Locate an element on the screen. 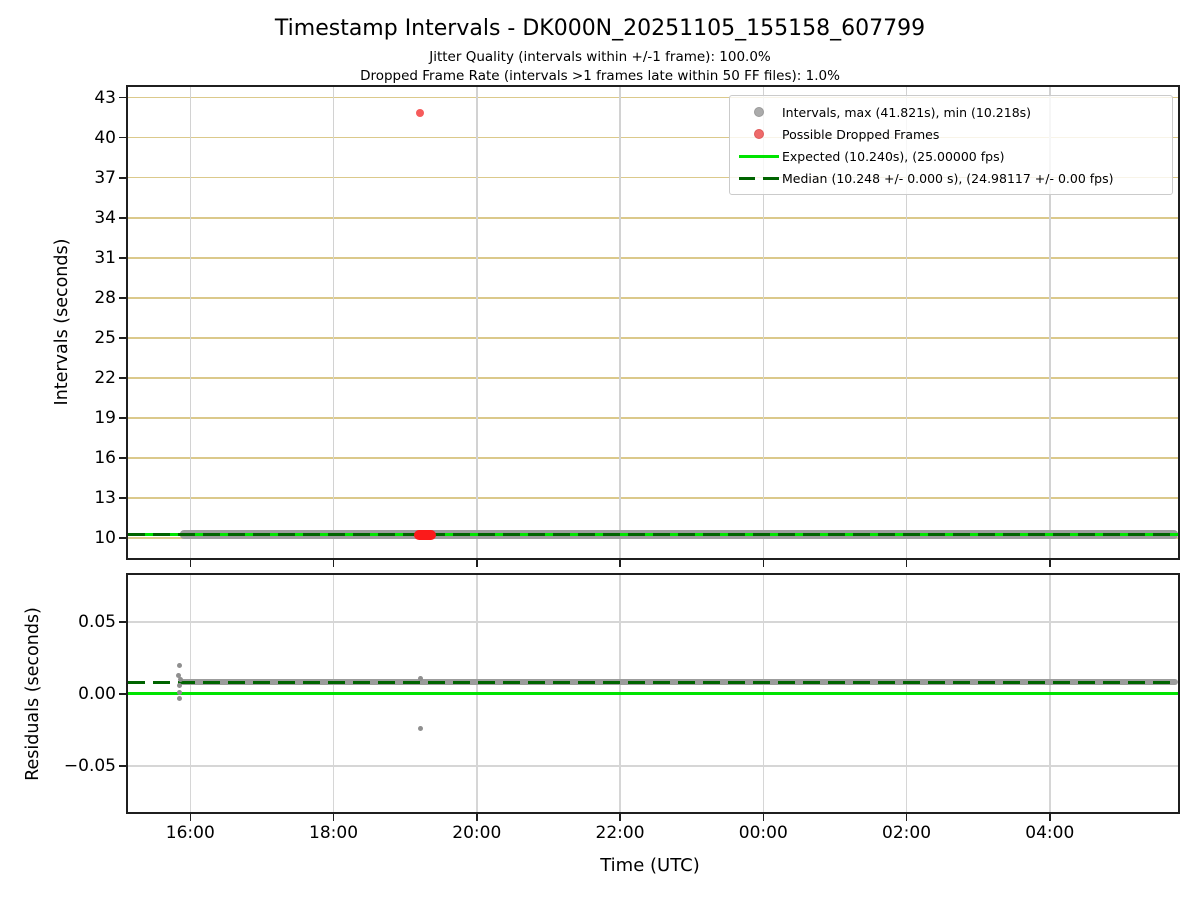  y-tick-label: 37 is located at coordinates (105, 177).